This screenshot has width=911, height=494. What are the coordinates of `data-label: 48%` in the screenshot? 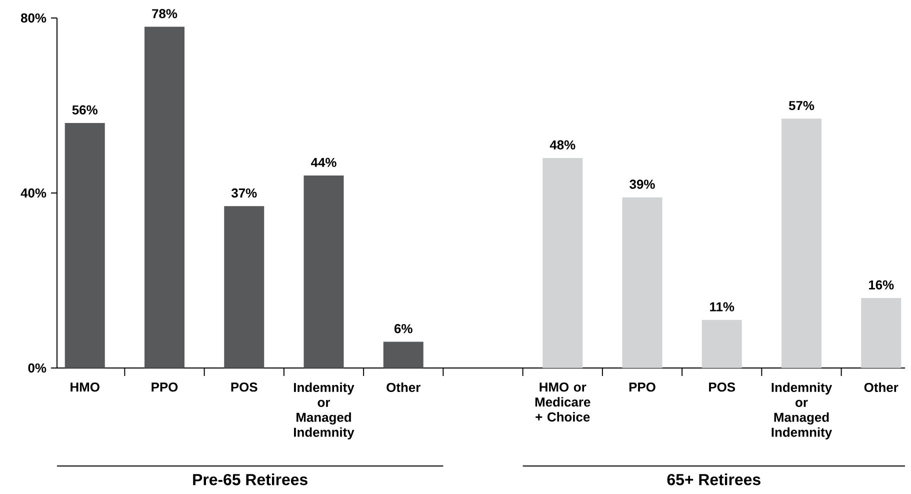 It's located at (563, 145).